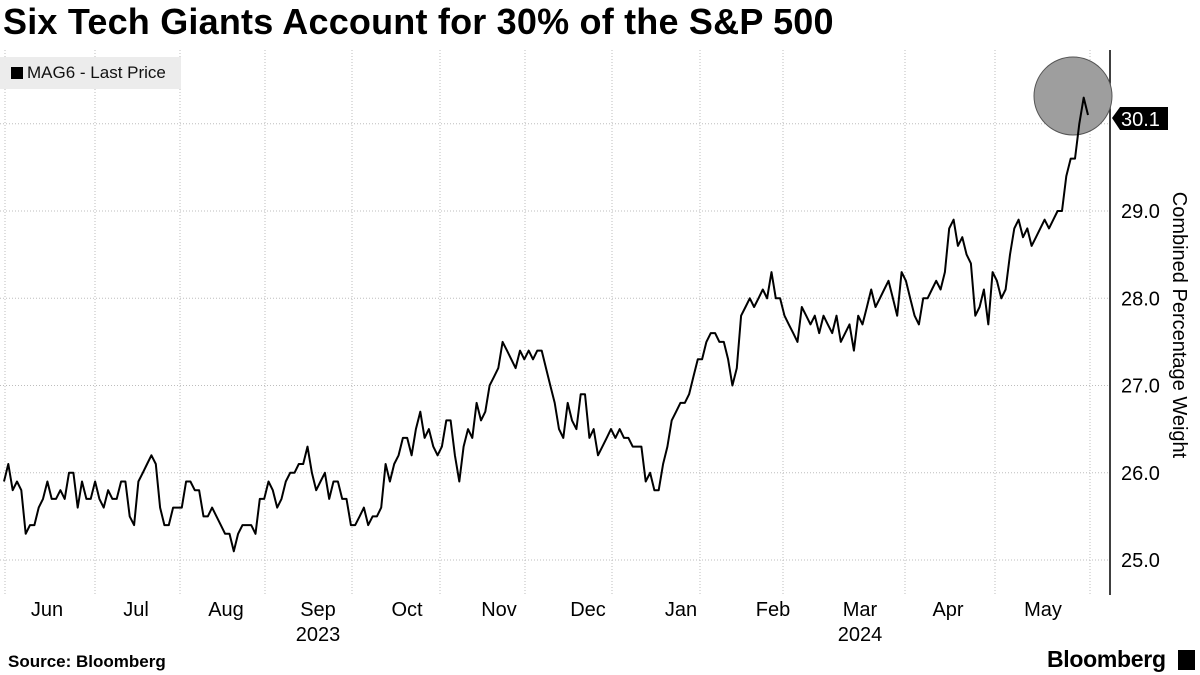  What do you see at coordinates (499, 610) in the screenshot?
I see `x-tick-label-nov: Nov` at bounding box center [499, 610].